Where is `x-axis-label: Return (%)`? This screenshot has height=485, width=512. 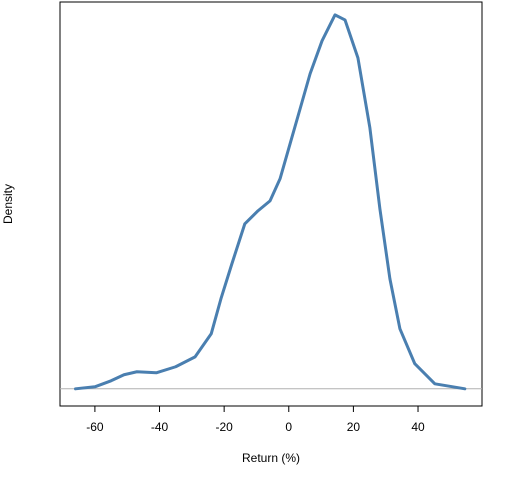
x-axis-label: Return (%) is located at coordinates (271, 458).